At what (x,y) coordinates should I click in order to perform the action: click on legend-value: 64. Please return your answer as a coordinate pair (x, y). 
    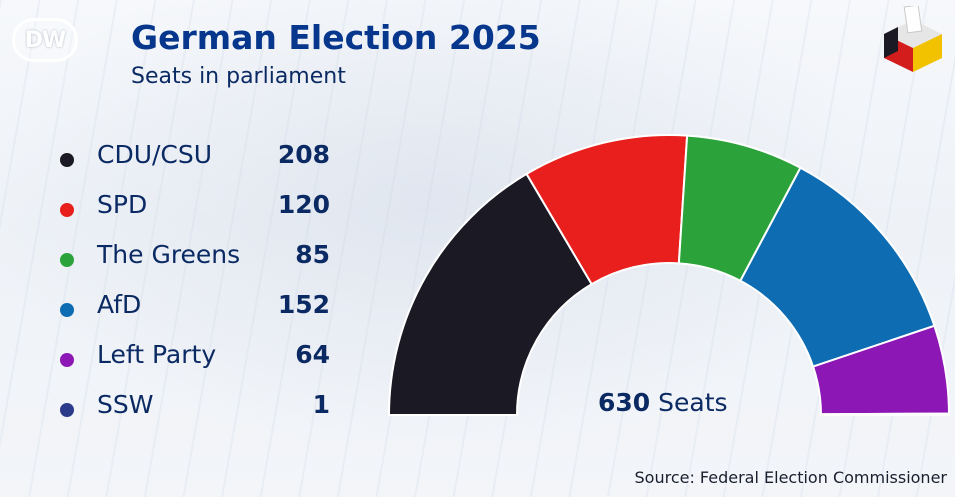
    Looking at the image, I should click on (312, 354).